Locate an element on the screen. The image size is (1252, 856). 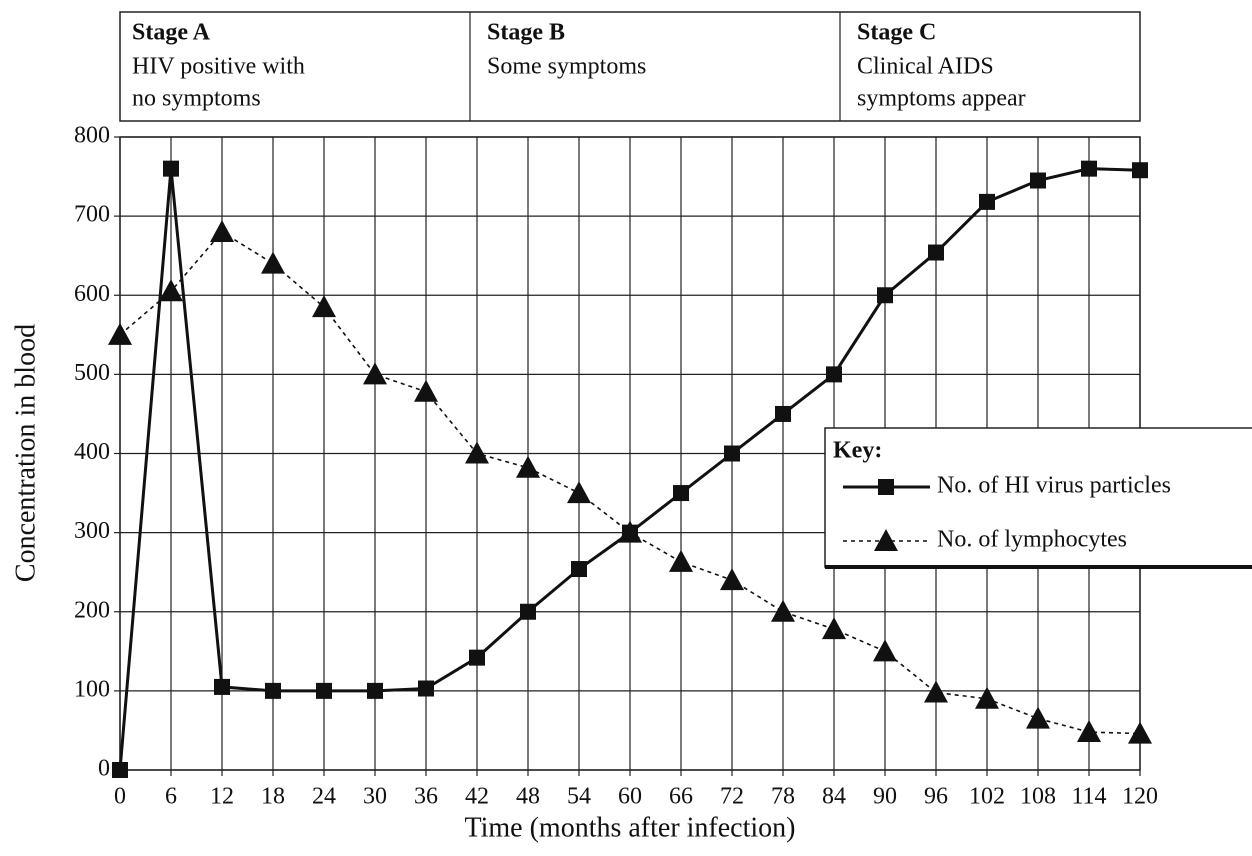
stage-bar is located at coordinates (630, 66).